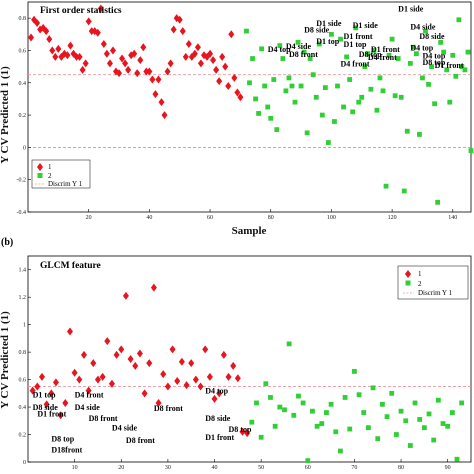  Describe the element at coordinates (452, 218) in the screenshot. I see `x-tick-label: 140` at that location.